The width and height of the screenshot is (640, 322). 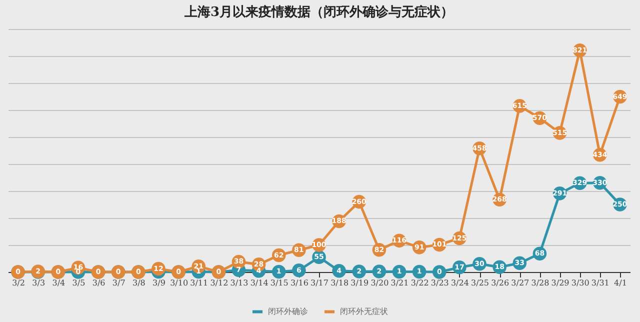 What do you see at coordinates (580, 283) in the screenshot?
I see `x-tick-label: 3/30` at bounding box center [580, 283].